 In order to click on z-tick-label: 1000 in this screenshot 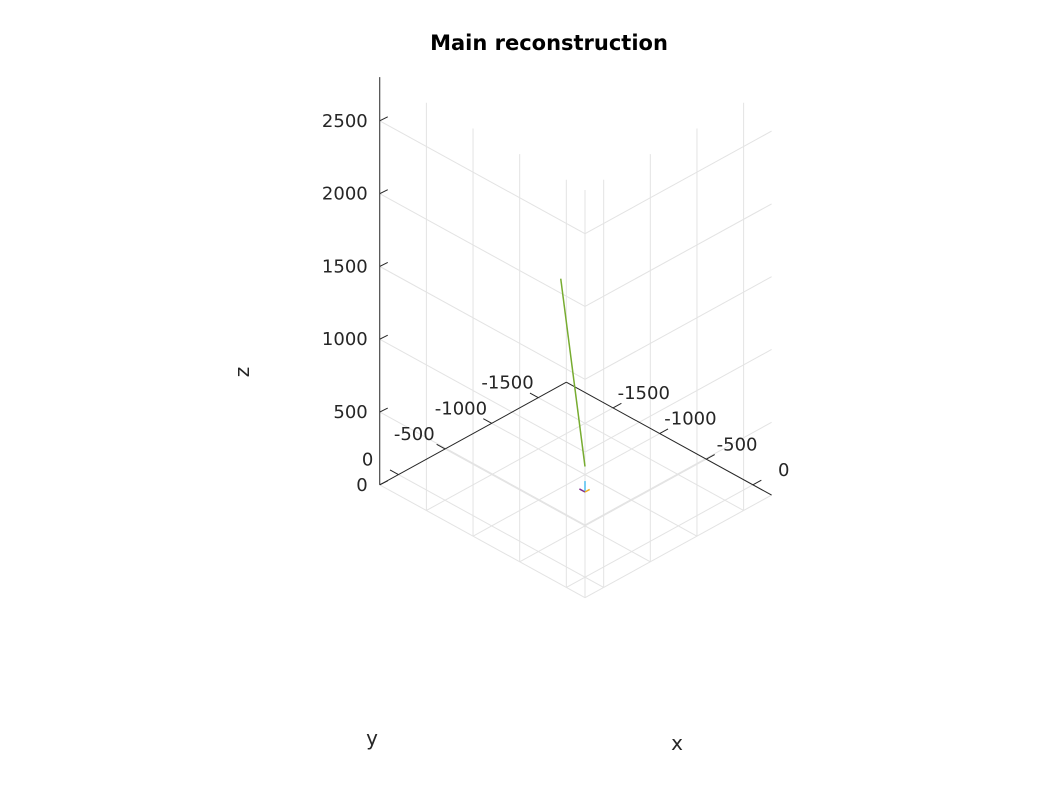, I will do `click(345, 339)`.